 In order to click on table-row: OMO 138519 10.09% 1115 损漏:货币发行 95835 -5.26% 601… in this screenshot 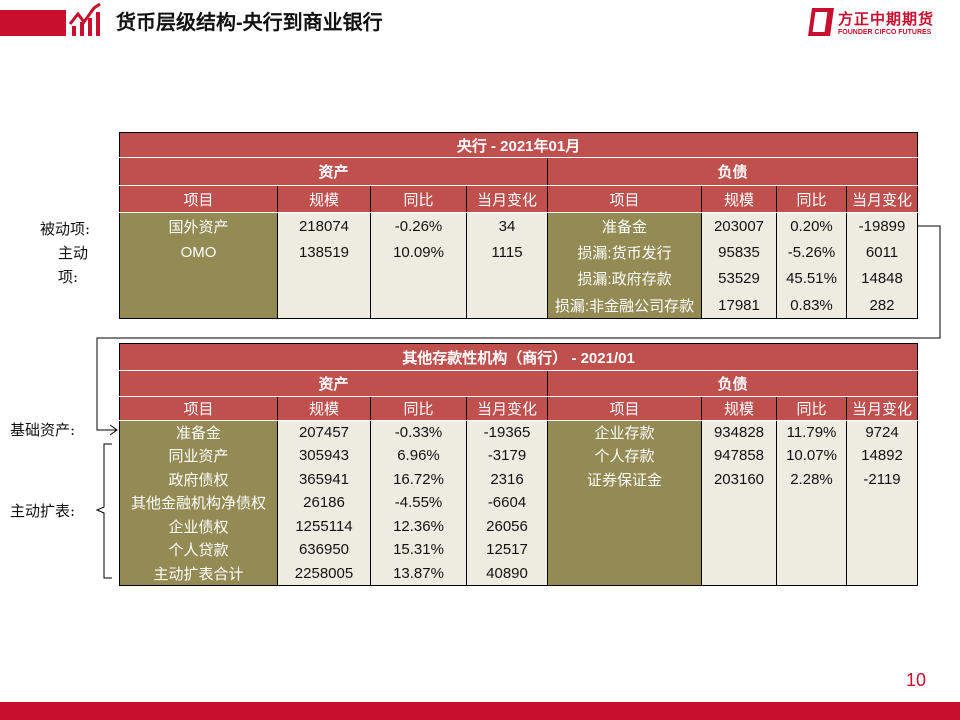, I will do `click(519, 252)`.